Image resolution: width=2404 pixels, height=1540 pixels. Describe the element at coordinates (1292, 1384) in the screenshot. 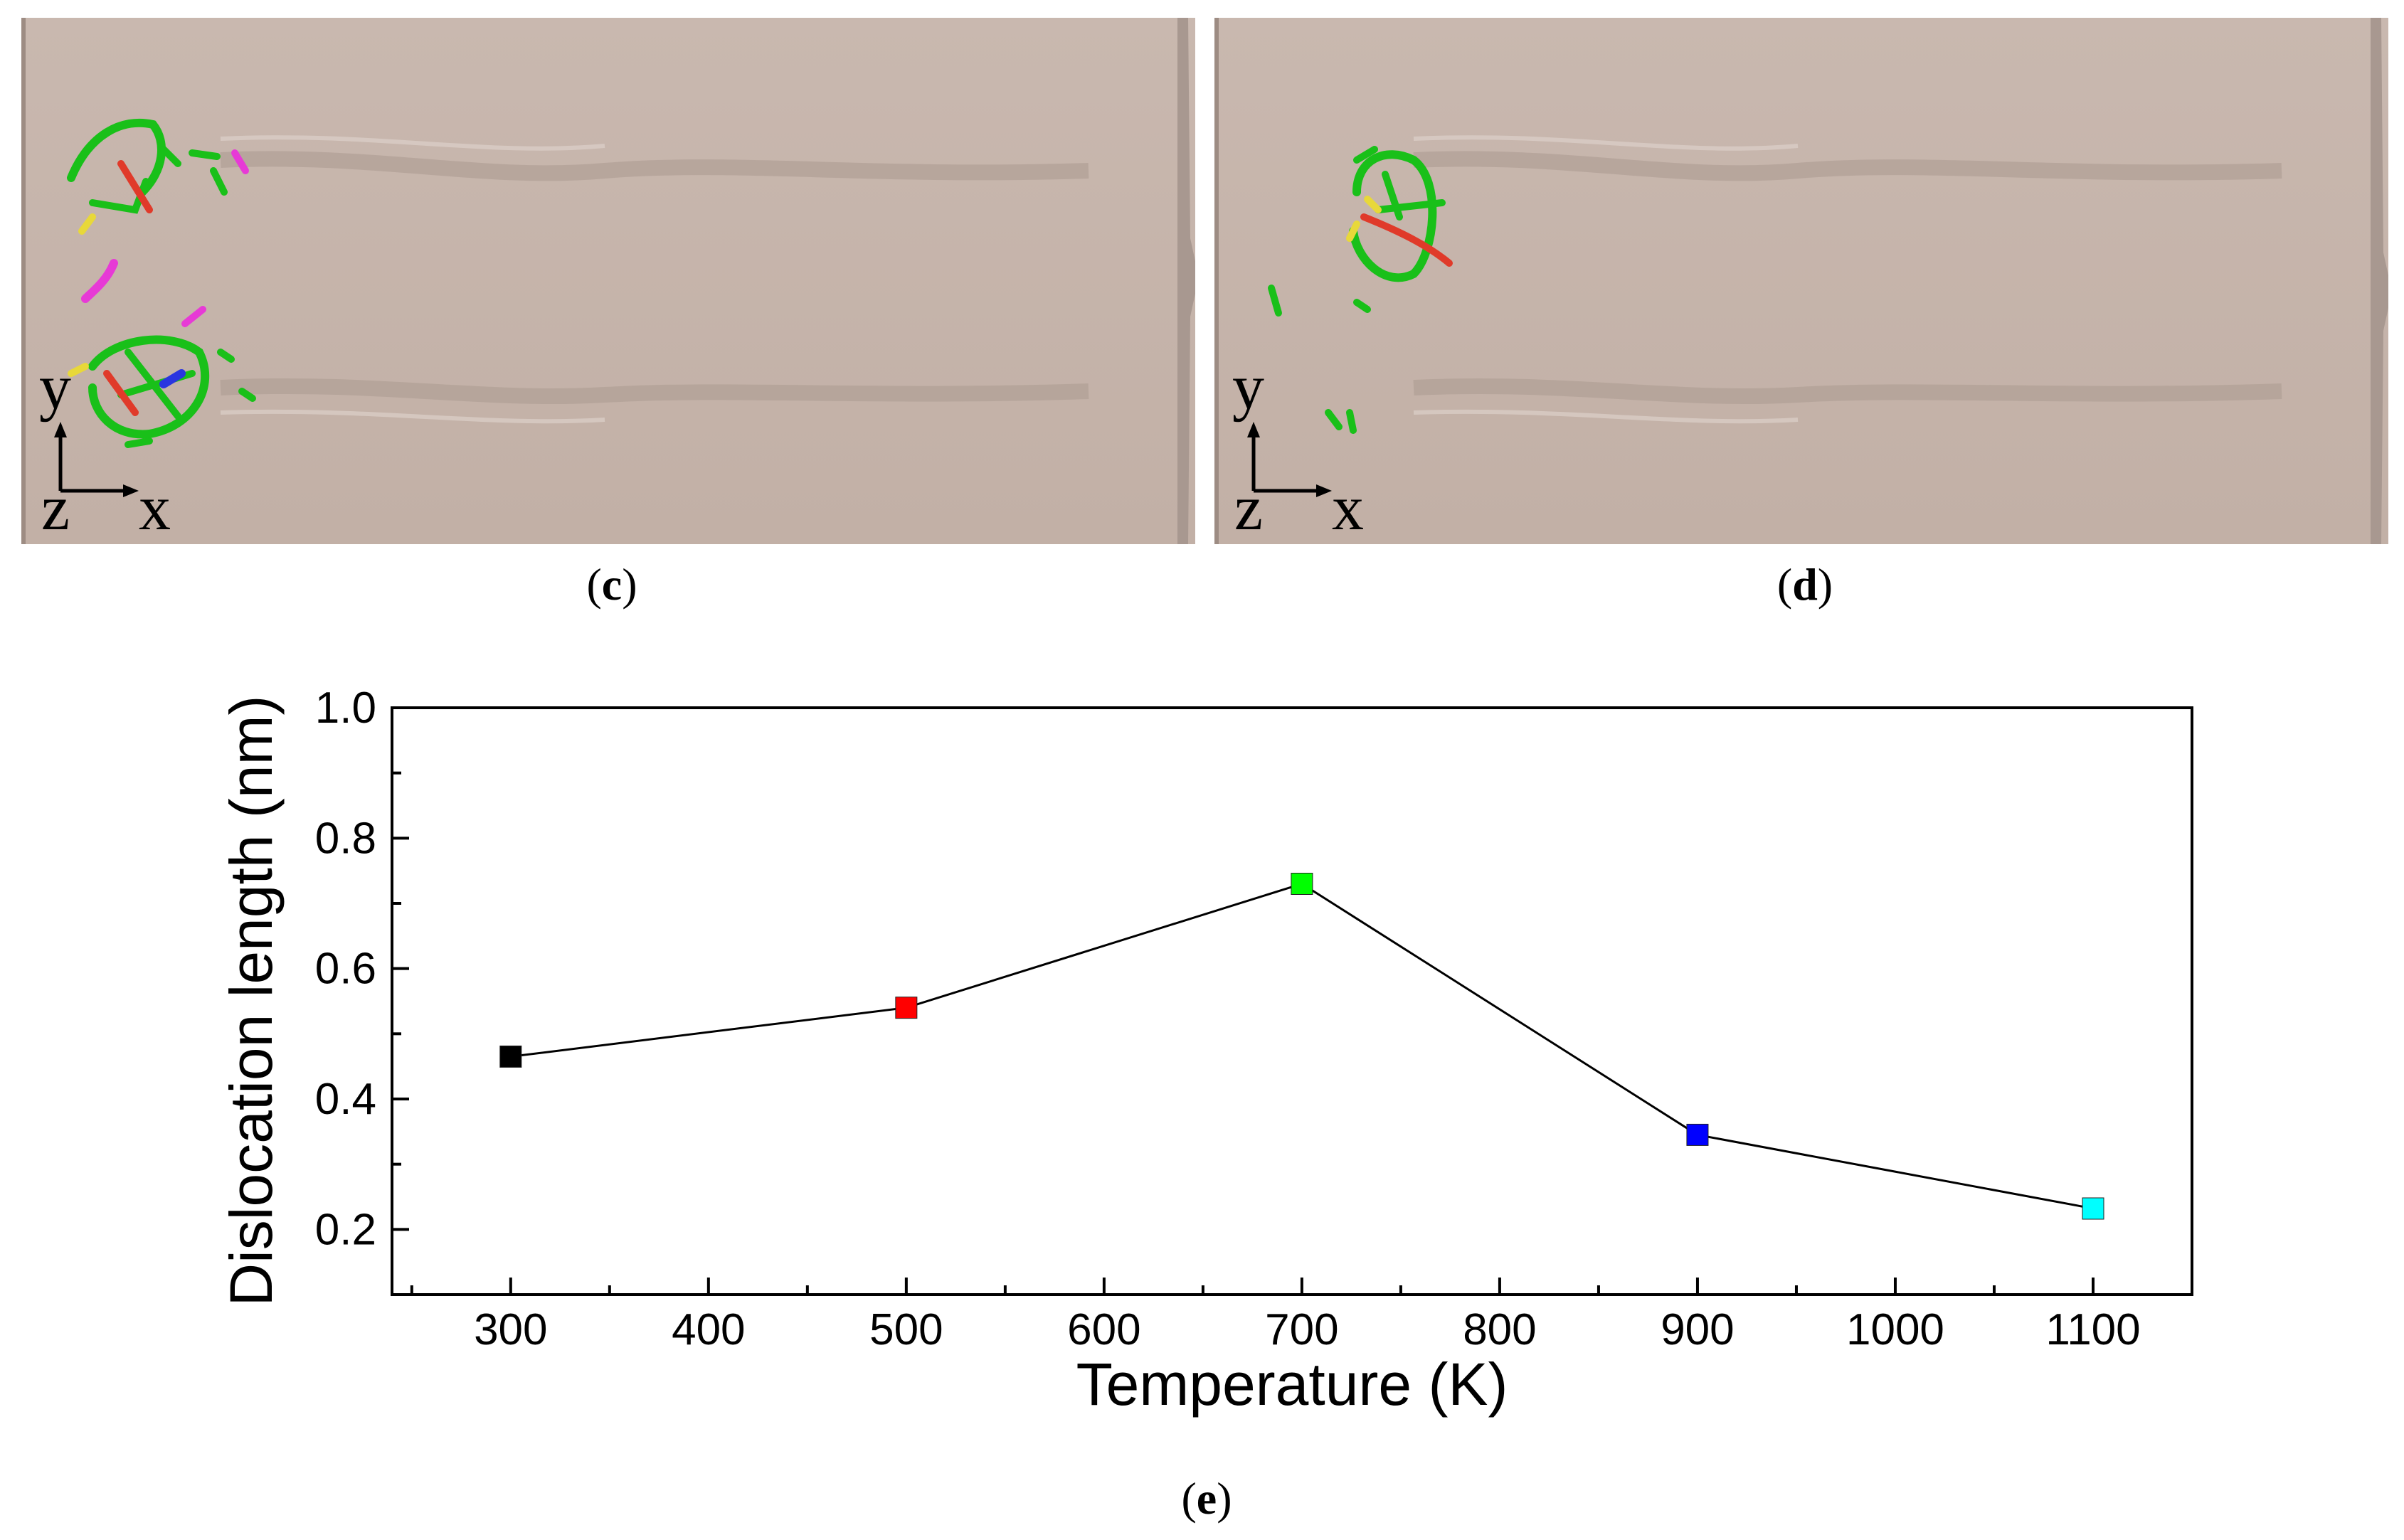

I see `x-axis-title: Temperature (K)` at that location.